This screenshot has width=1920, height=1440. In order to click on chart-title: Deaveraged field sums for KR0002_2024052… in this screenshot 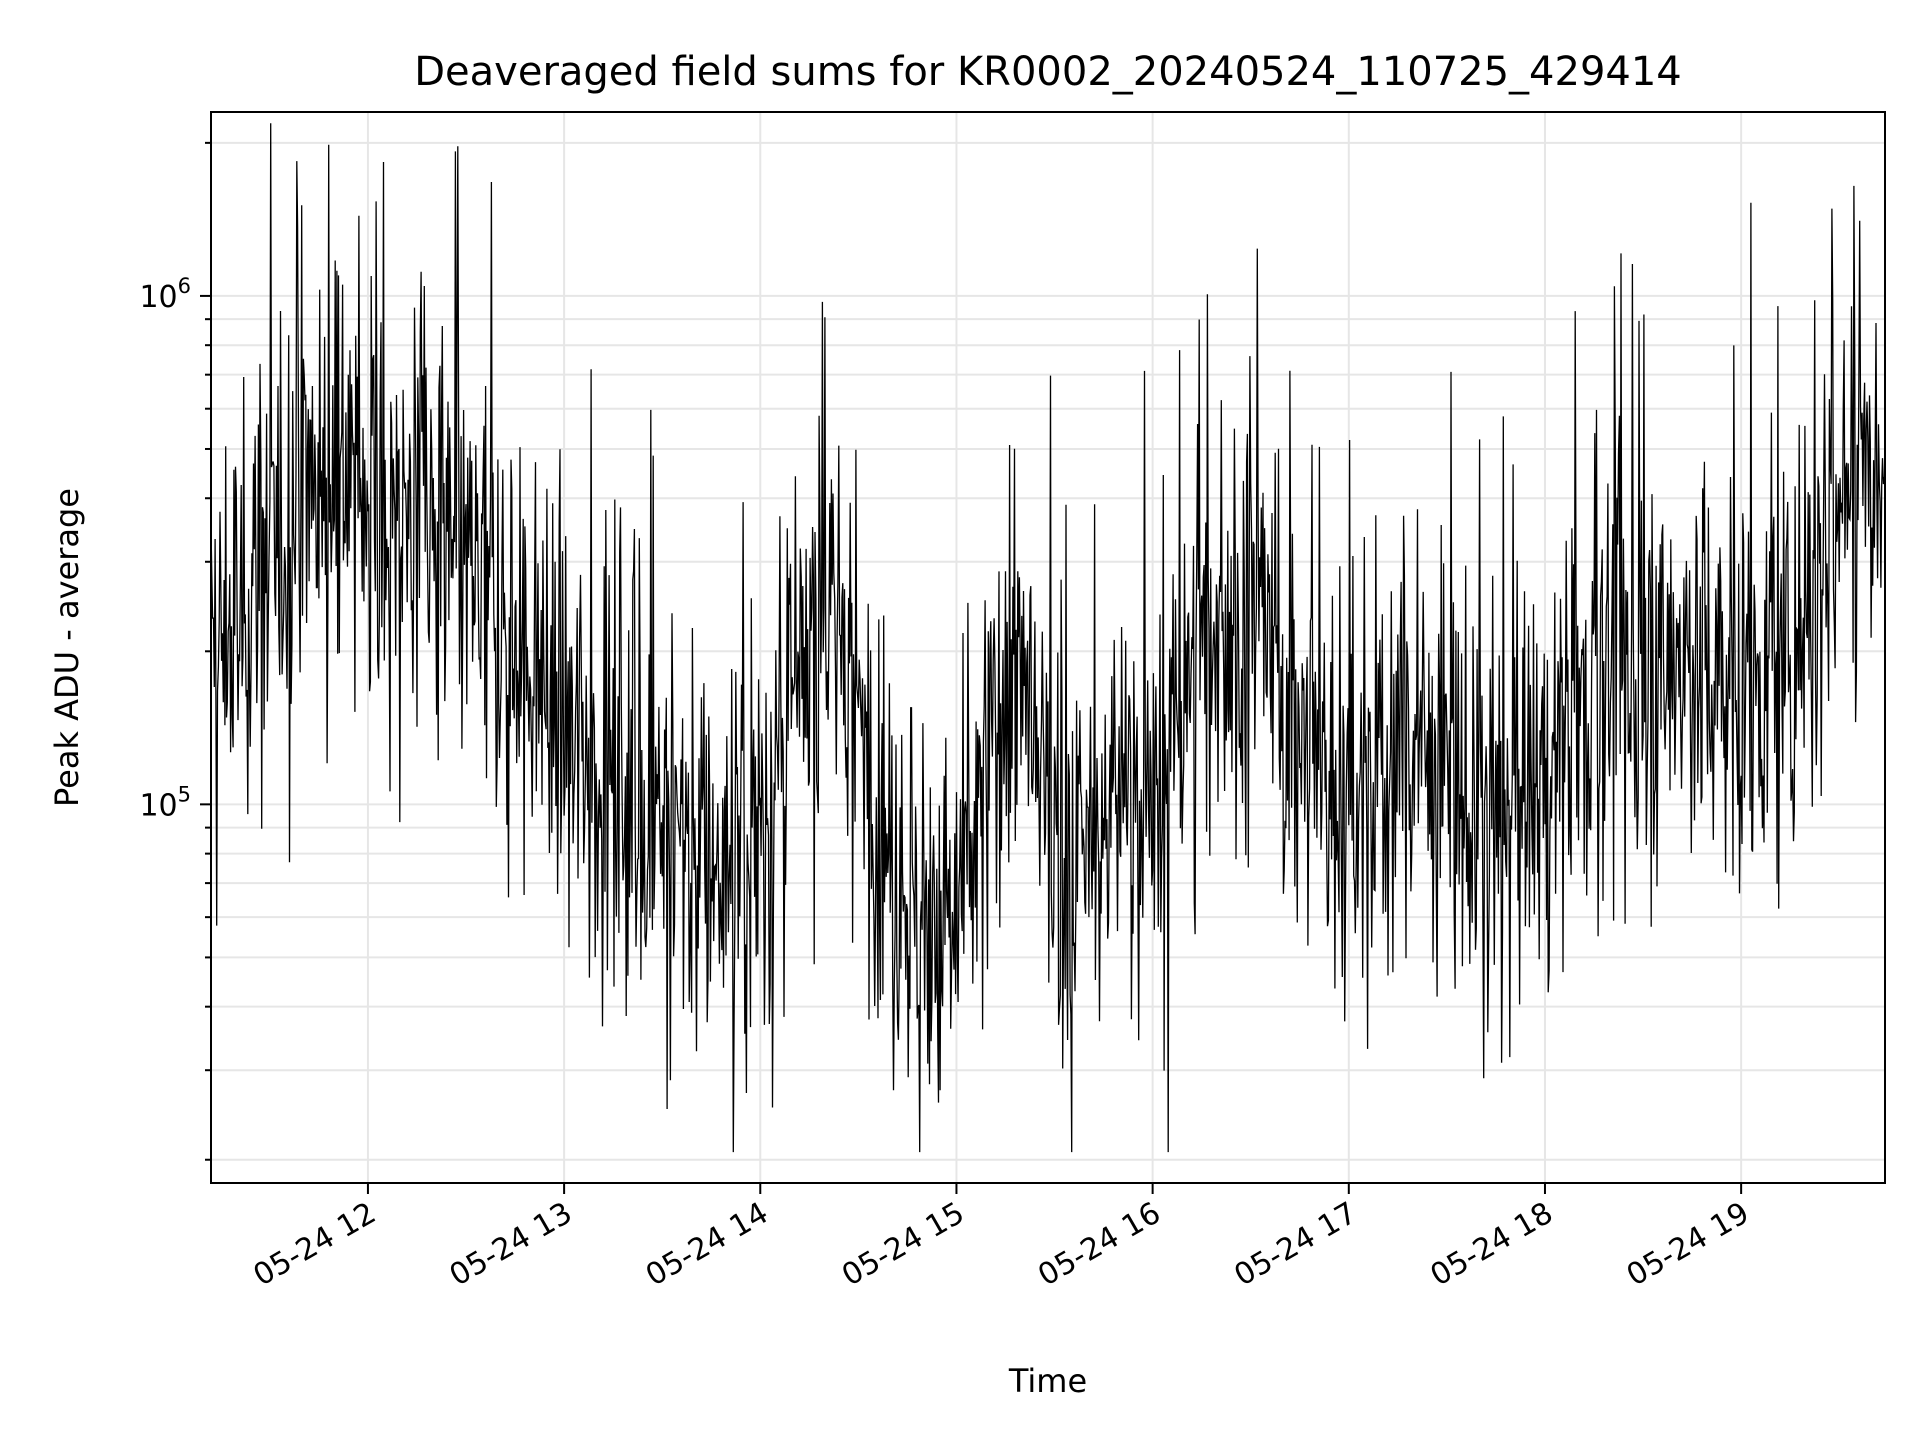, I will do `click(1048, 72)`.